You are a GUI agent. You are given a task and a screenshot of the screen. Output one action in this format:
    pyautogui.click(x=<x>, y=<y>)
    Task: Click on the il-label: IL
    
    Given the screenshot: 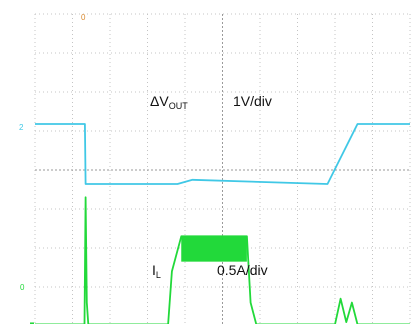 What is the action you would take?
    pyautogui.click(x=156, y=271)
    